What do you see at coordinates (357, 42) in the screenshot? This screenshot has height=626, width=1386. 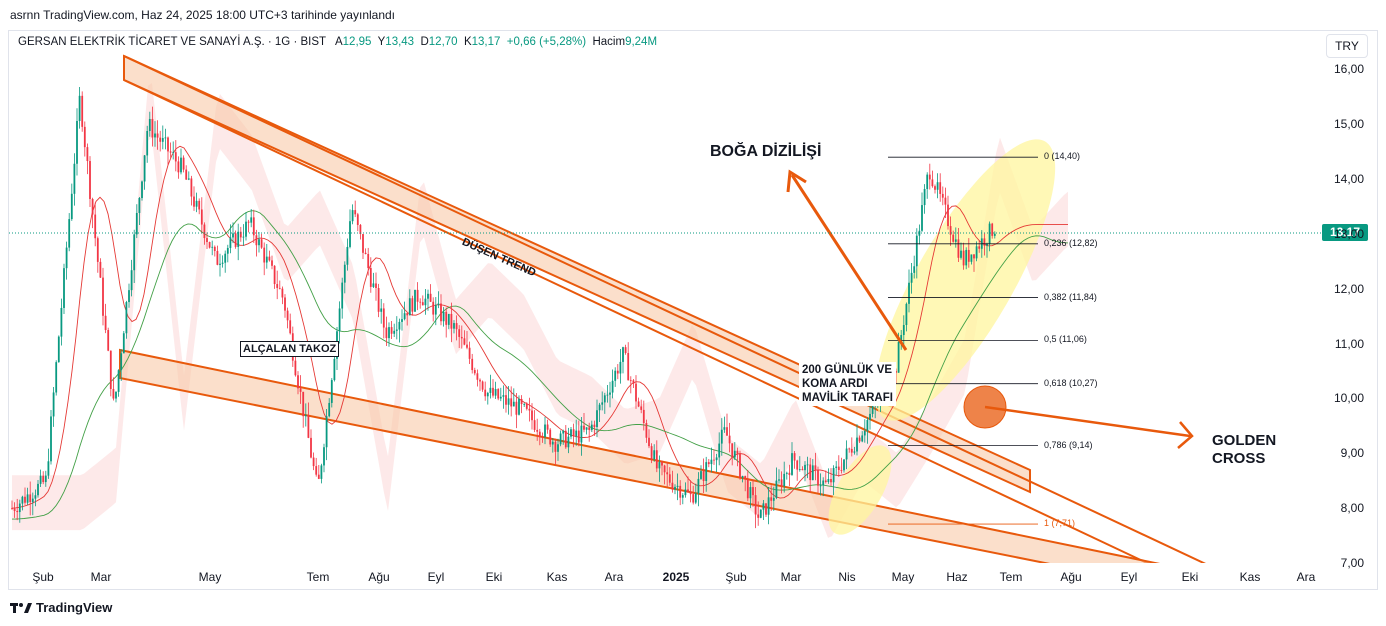 I see `open-value: 12,95` at bounding box center [357, 42].